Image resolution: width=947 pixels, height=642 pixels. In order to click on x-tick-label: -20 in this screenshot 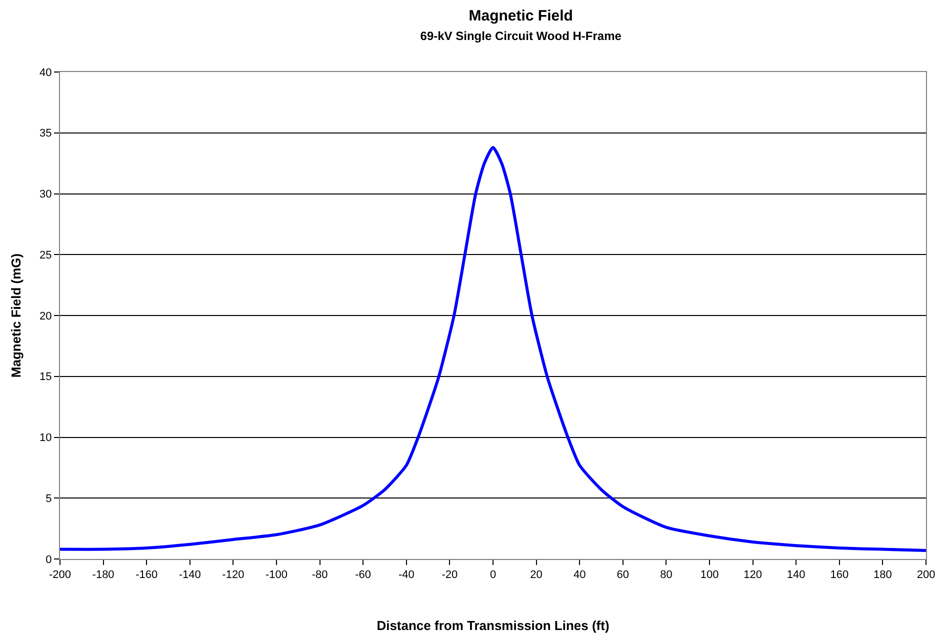, I will do `click(450, 575)`.